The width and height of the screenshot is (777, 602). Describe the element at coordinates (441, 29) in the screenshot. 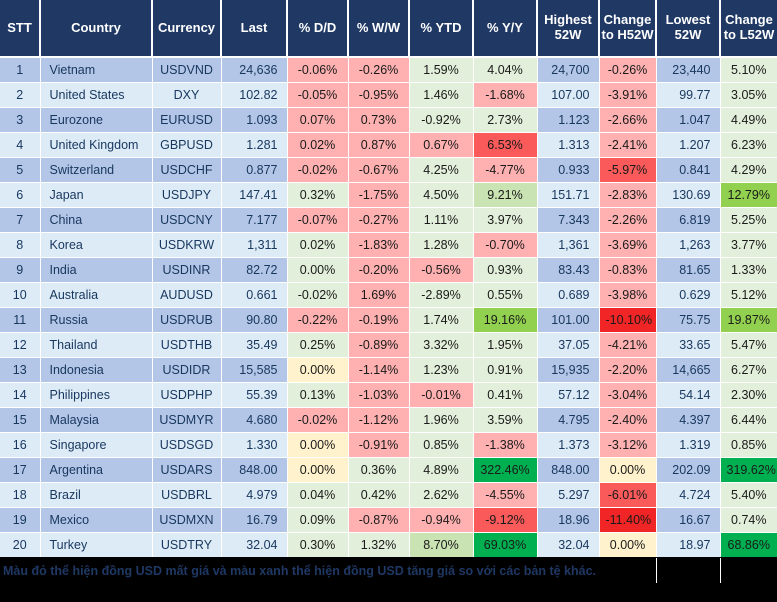

I see `col-header-ytd: % YTD` at that location.